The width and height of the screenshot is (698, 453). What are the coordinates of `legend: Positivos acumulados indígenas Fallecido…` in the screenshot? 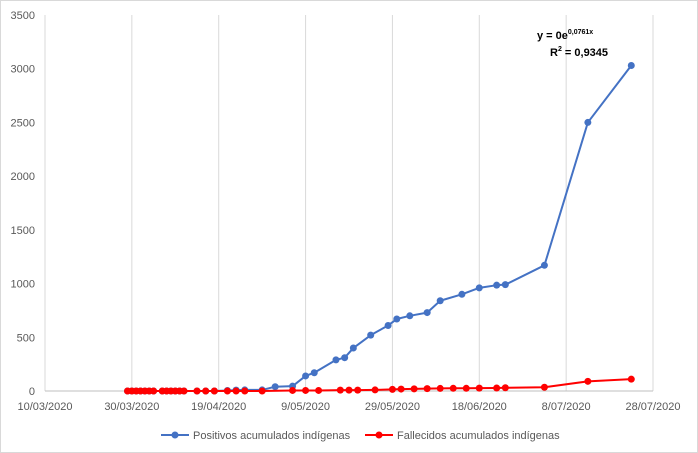 It's located at (360, 436).